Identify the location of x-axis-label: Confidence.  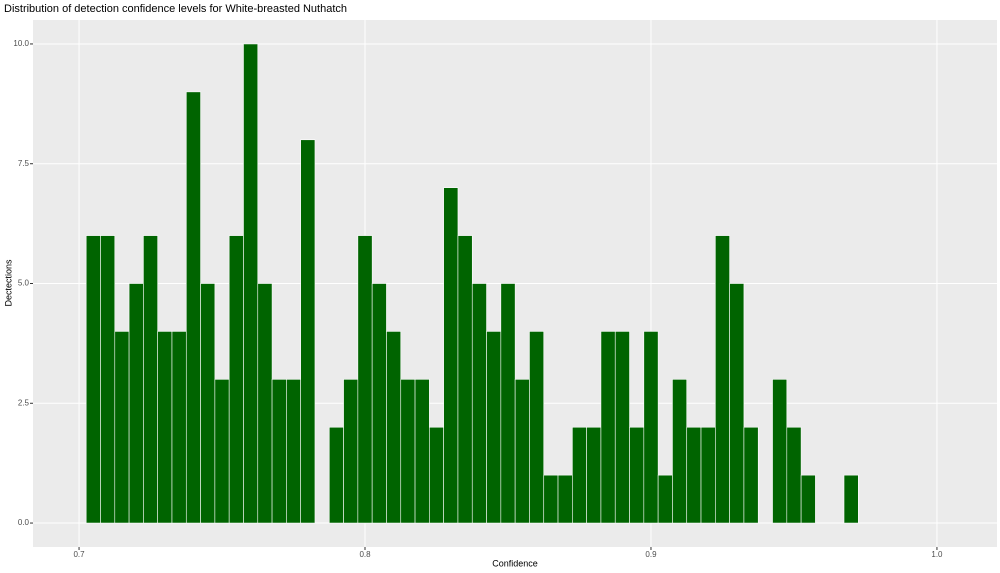
(515, 563).